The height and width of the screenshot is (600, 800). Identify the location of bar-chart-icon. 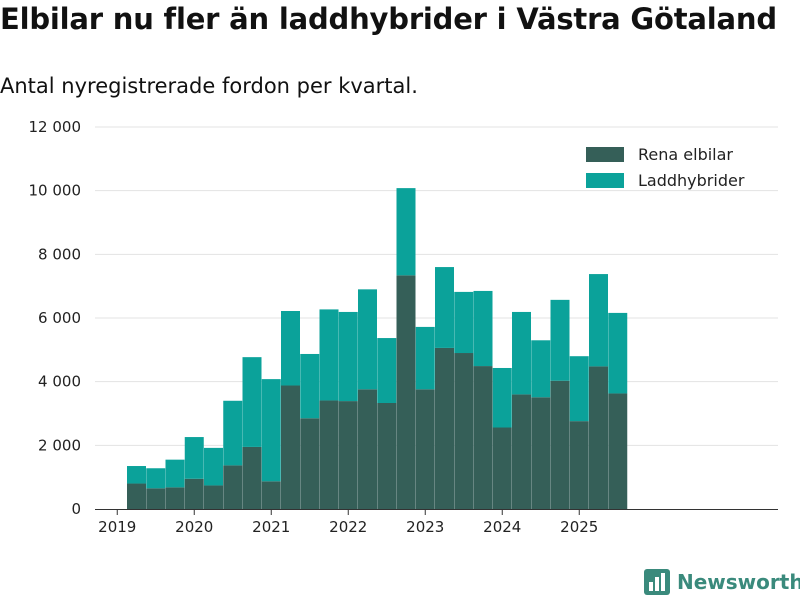
(657, 582).